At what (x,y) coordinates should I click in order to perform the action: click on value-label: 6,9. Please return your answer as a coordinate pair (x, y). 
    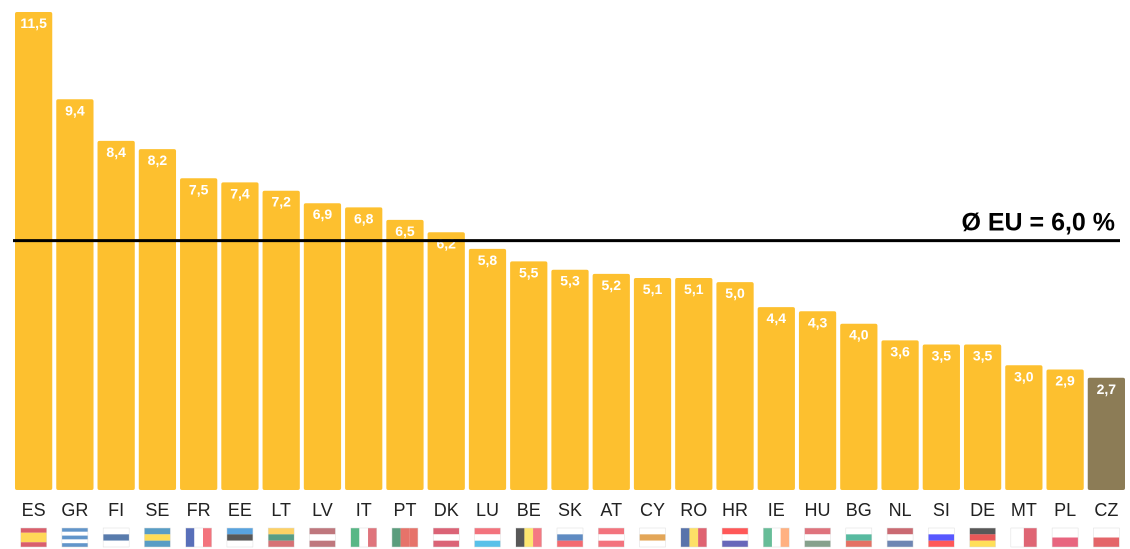
    Looking at the image, I should click on (323, 214).